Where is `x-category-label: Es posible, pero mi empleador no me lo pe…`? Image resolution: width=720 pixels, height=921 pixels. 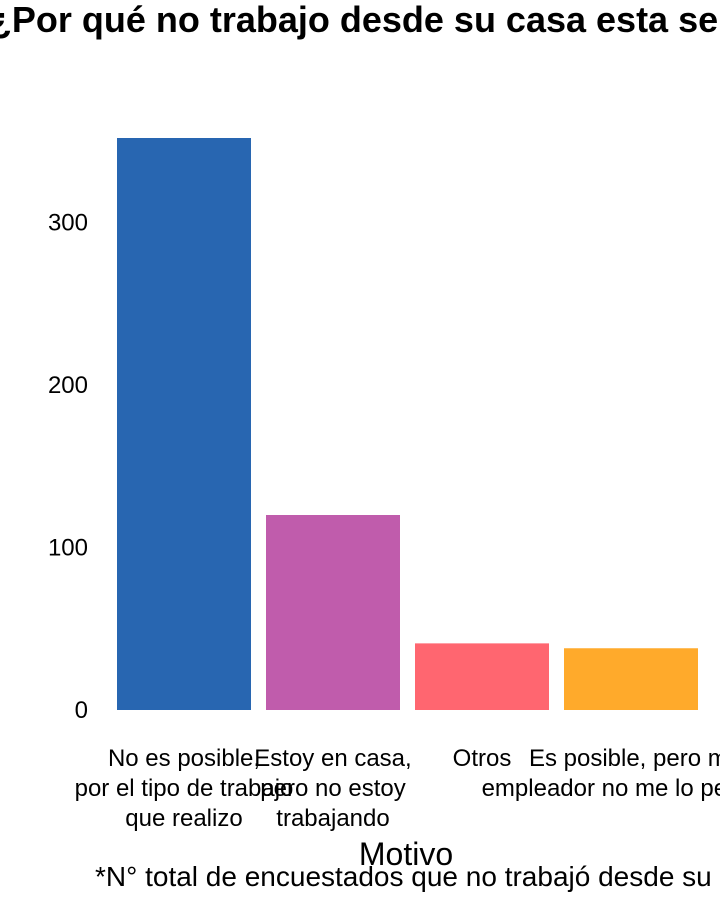
x-category-label: Es posible, pero mi empleador no me lo pe… is located at coordinates (601, 773).